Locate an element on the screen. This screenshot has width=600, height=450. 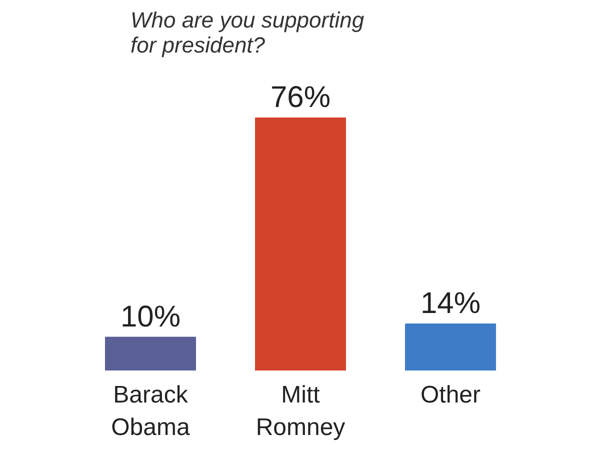
x-tick-label: Other is located at coordinates (450, 395).